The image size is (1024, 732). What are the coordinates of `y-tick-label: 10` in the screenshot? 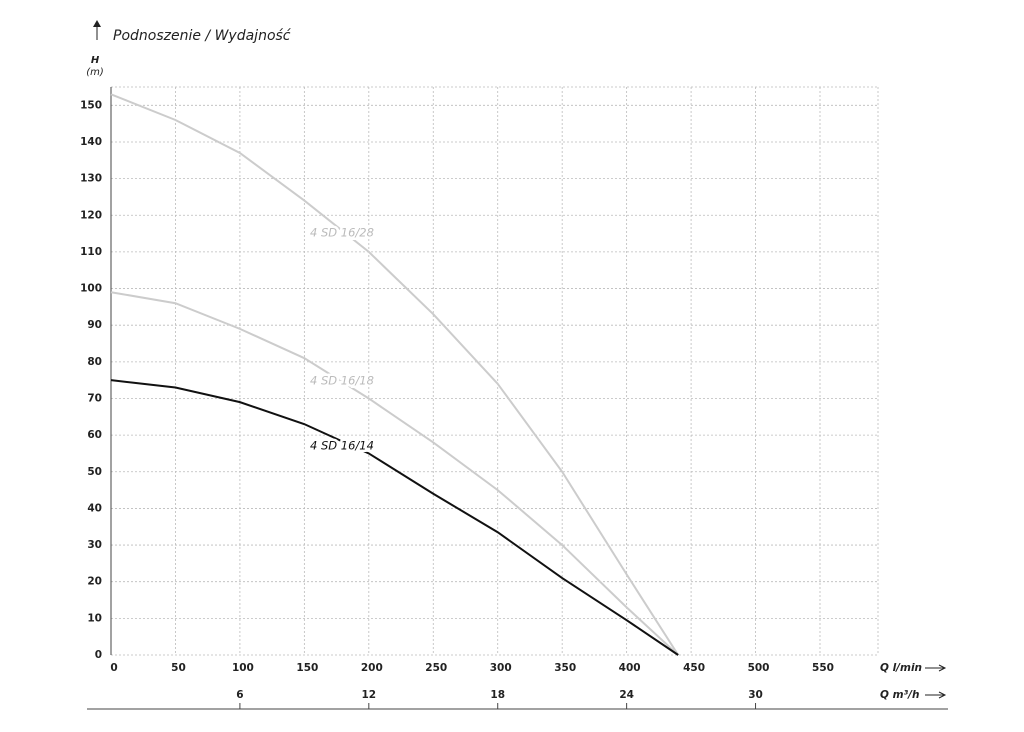 It's located at (94, 618).